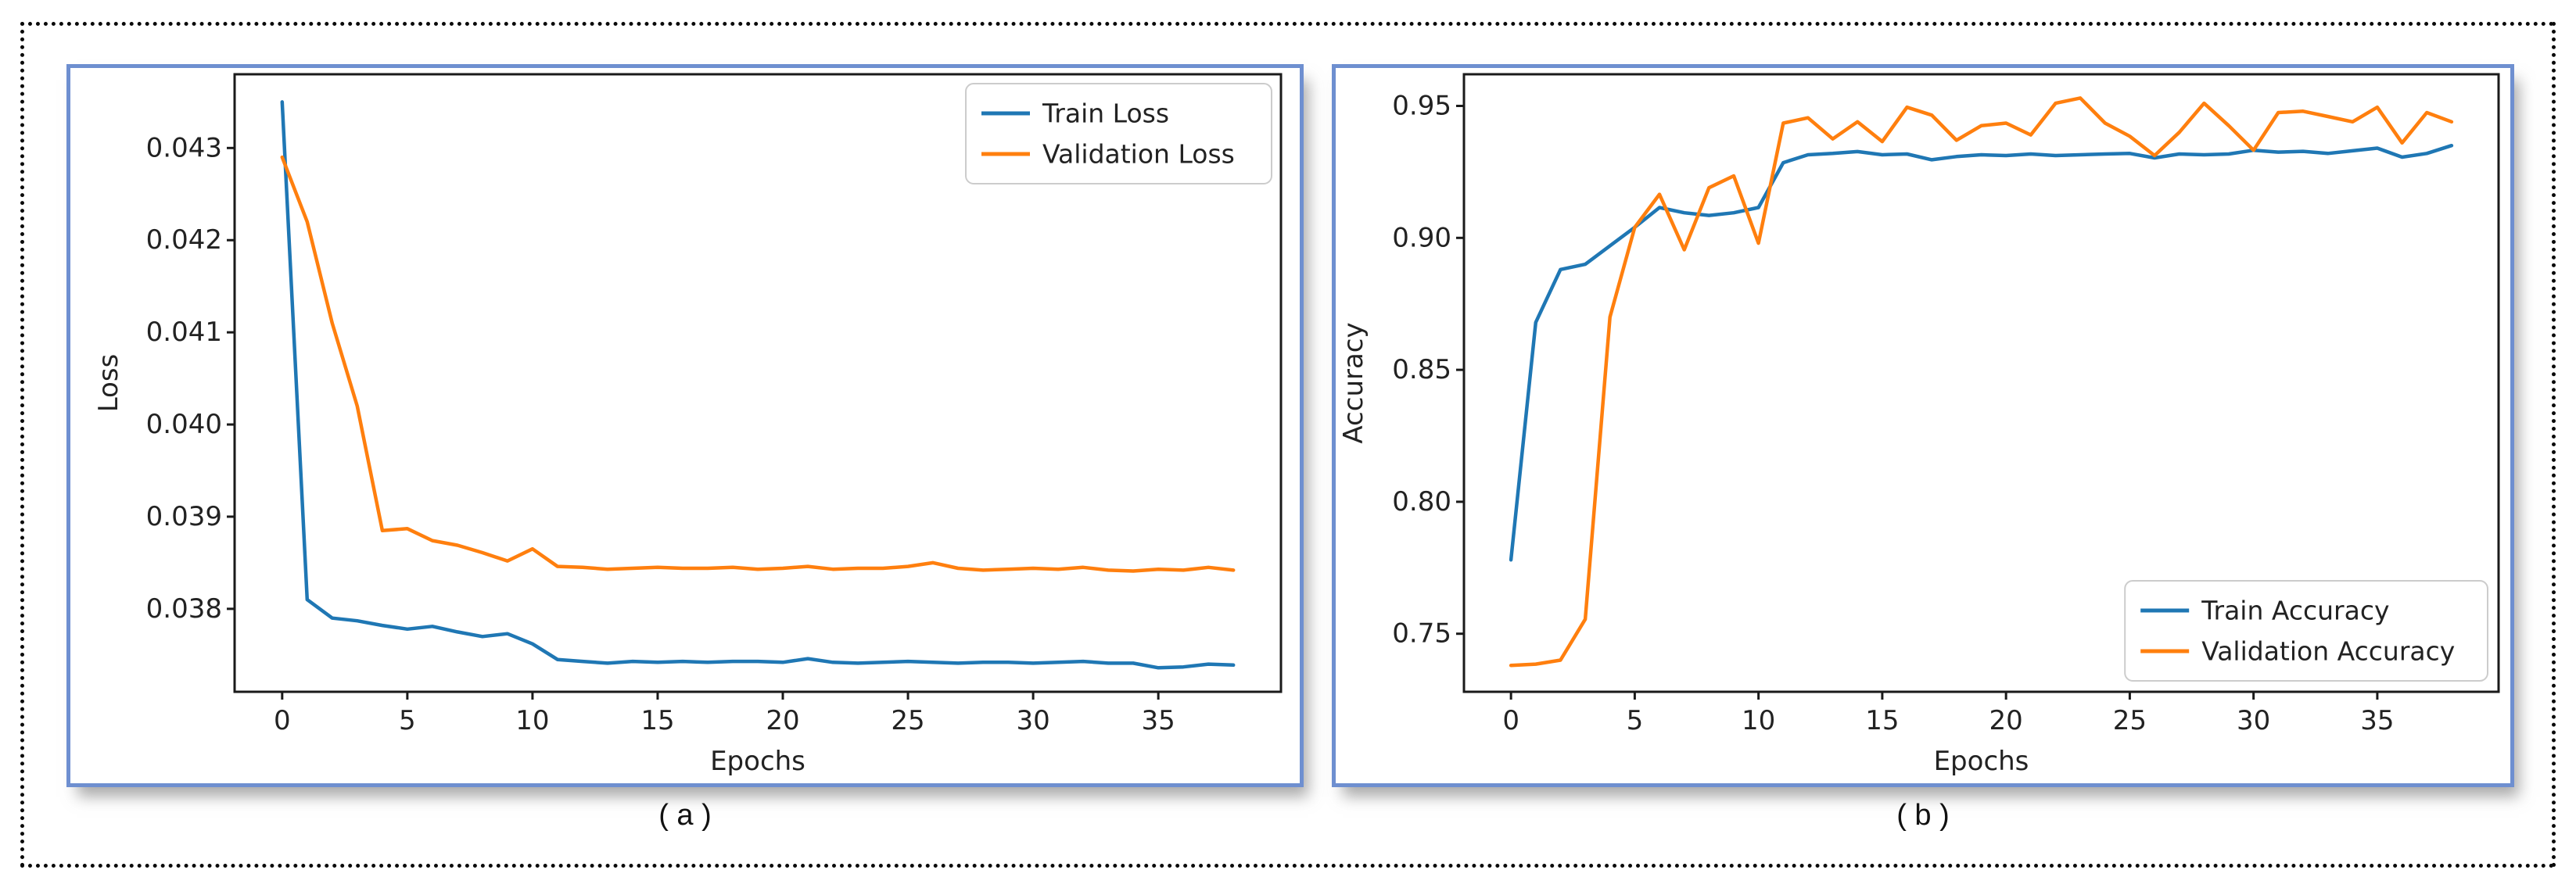  What do you see at coordinates (1421, 106) in the screenshot?
I see `y-tick-label: 0.95` at bounding box center [1421, 106].